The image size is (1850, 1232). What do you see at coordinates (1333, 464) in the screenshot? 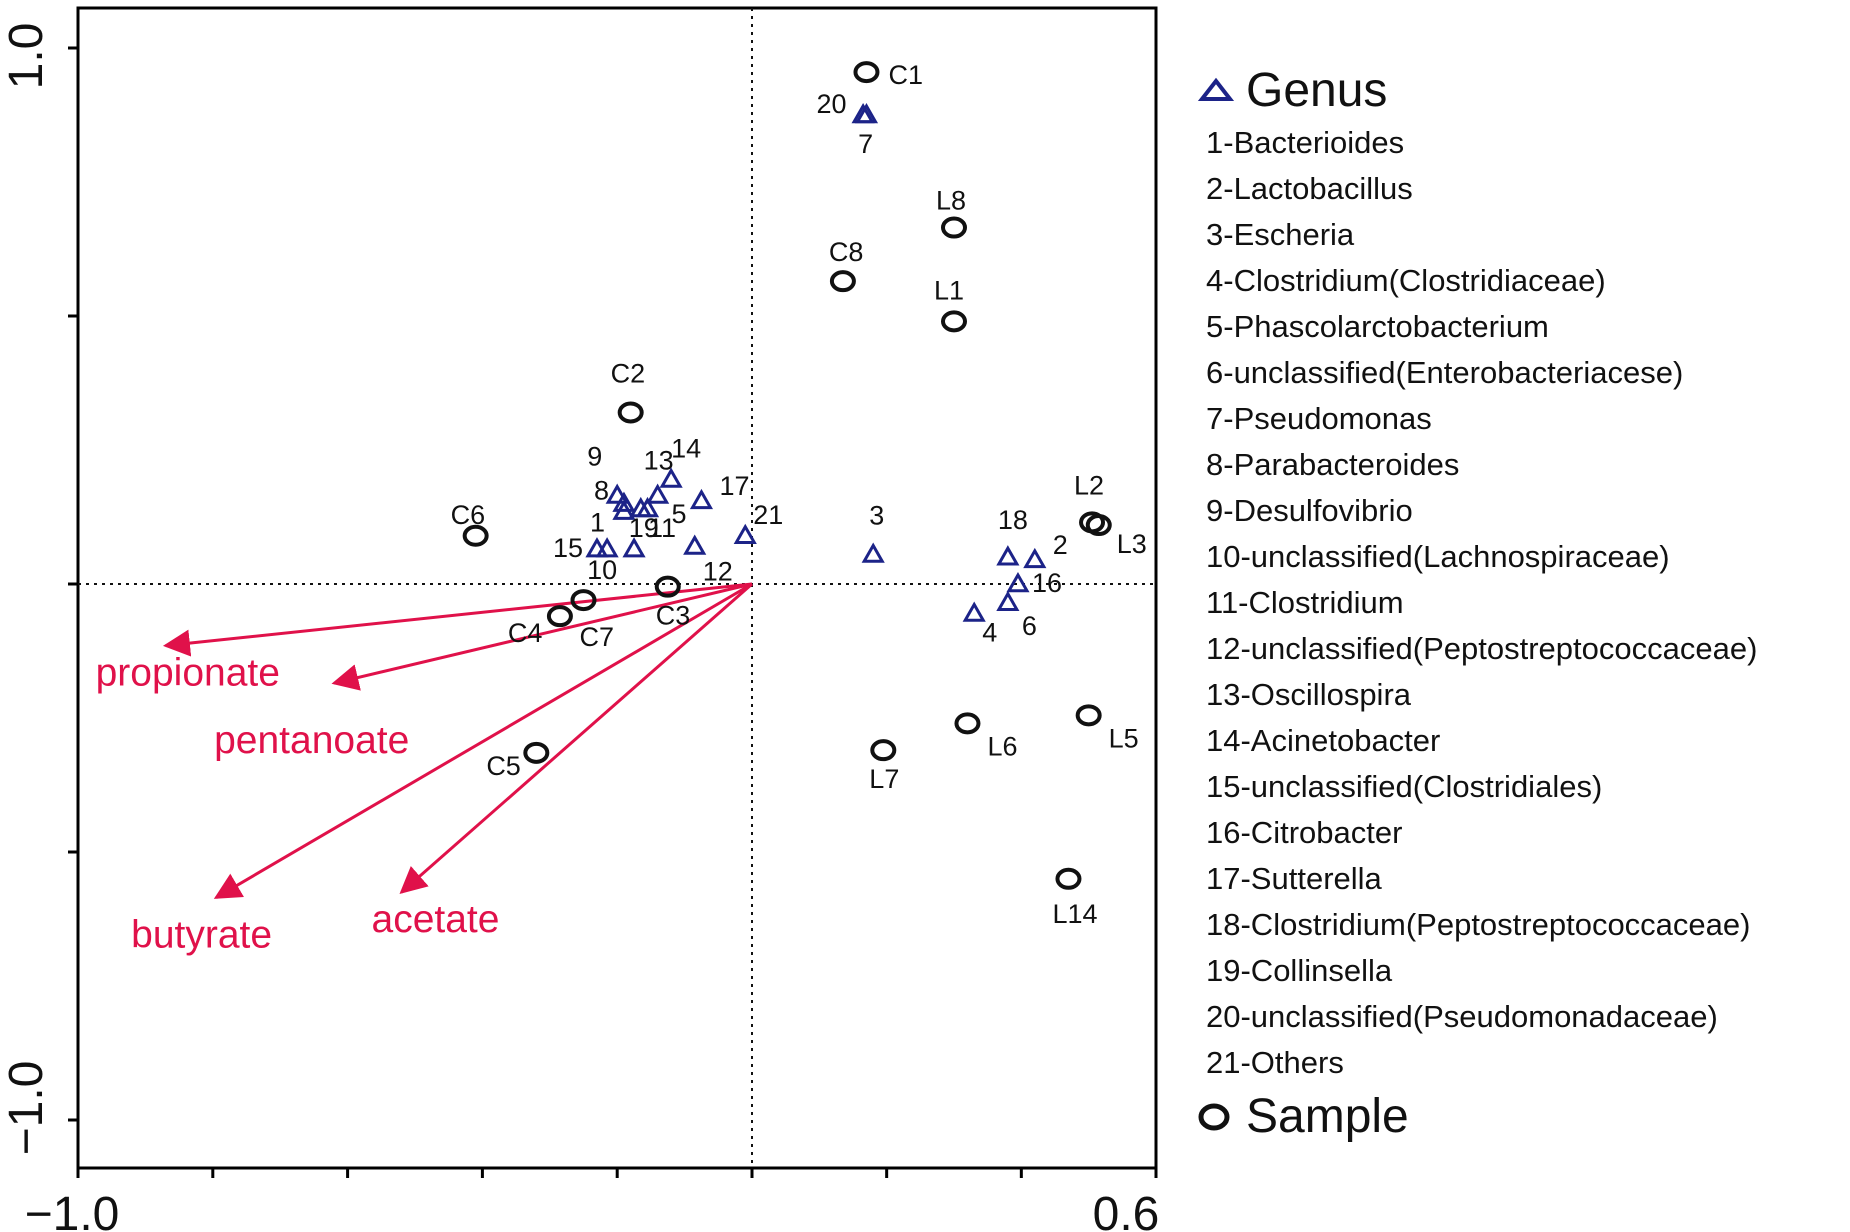
I see `legend-item: 8-Parabacteroides` at bounding box center [1333, 464].